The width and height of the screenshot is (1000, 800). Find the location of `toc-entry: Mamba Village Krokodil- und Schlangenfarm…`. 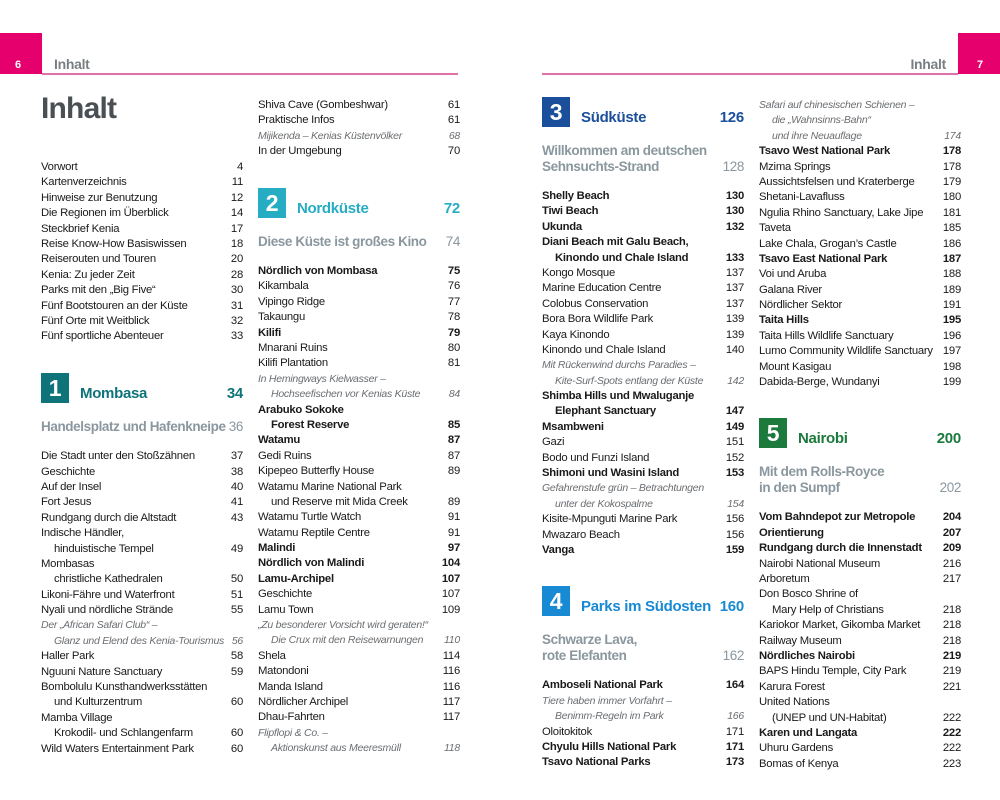

toc-entry: Mamba Village Krokodil- und Schlangenfarm… is located at coordinates (142, 726).